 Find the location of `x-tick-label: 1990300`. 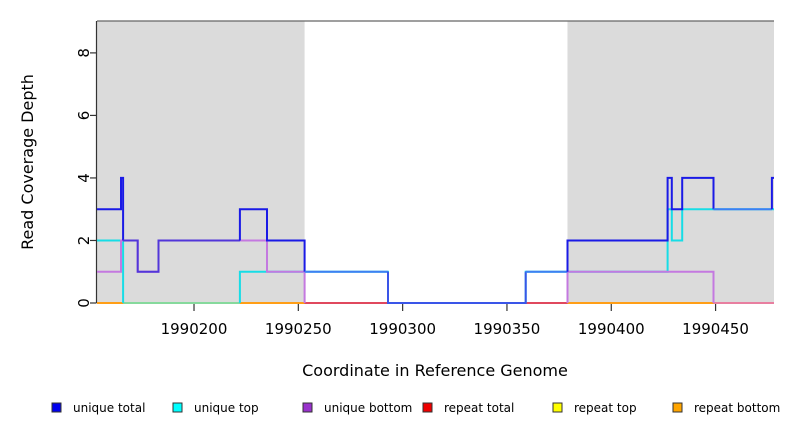

x-tick-label: 1990300 is located at coordinates (402, 329).